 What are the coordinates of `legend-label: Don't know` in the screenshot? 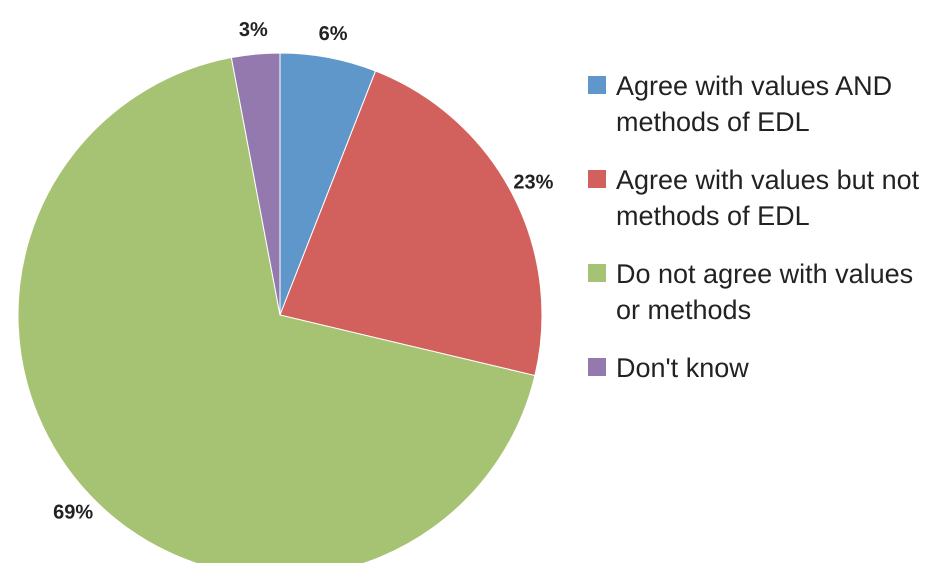 It's located at (682, 368).